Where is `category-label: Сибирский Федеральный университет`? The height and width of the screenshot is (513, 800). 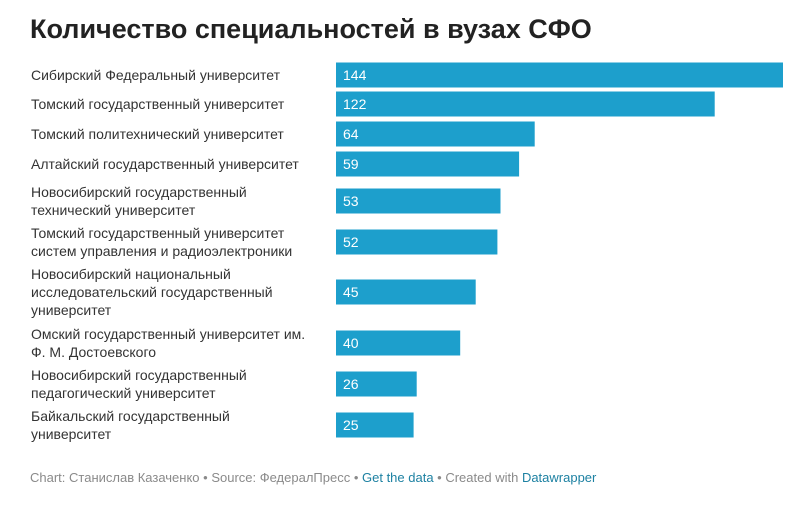 category-label: Сибирский Федеральный университет is located at coordinates (156, 75).